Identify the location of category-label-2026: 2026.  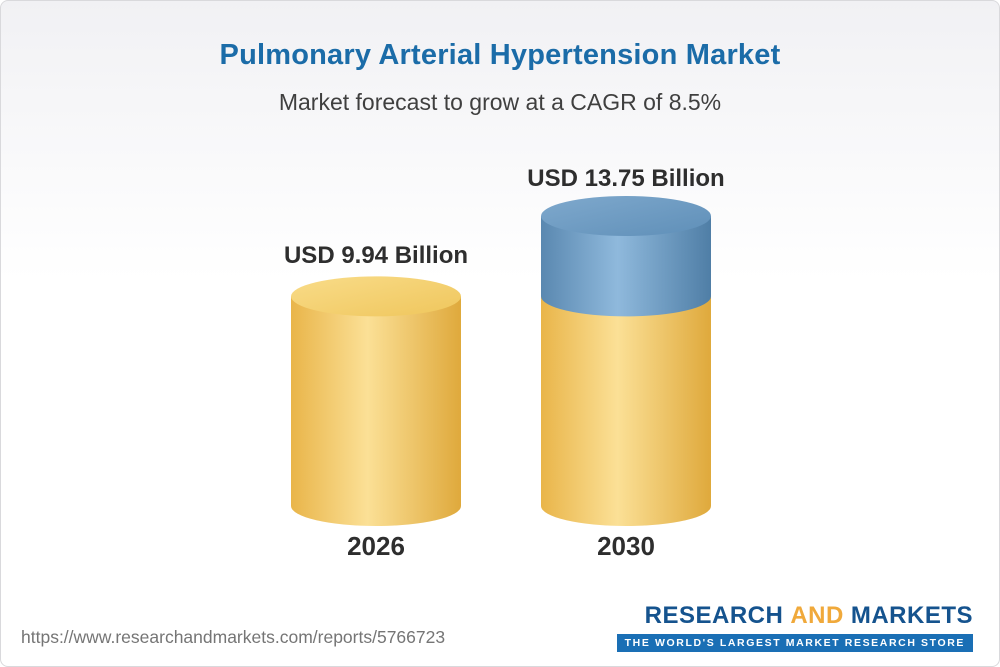
(376, 546).